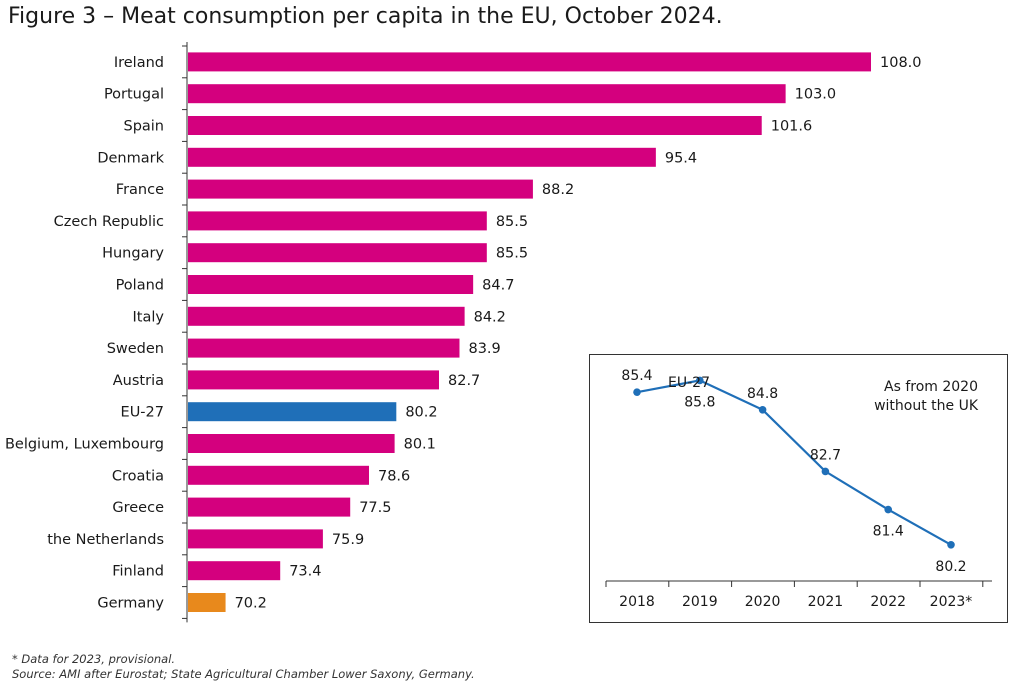 This screenshot has height=692, width=1024. Describe the element at coordinates (84, 445) in the screenshot. I see `category-label: Belgium, Luxembourg` at that location.